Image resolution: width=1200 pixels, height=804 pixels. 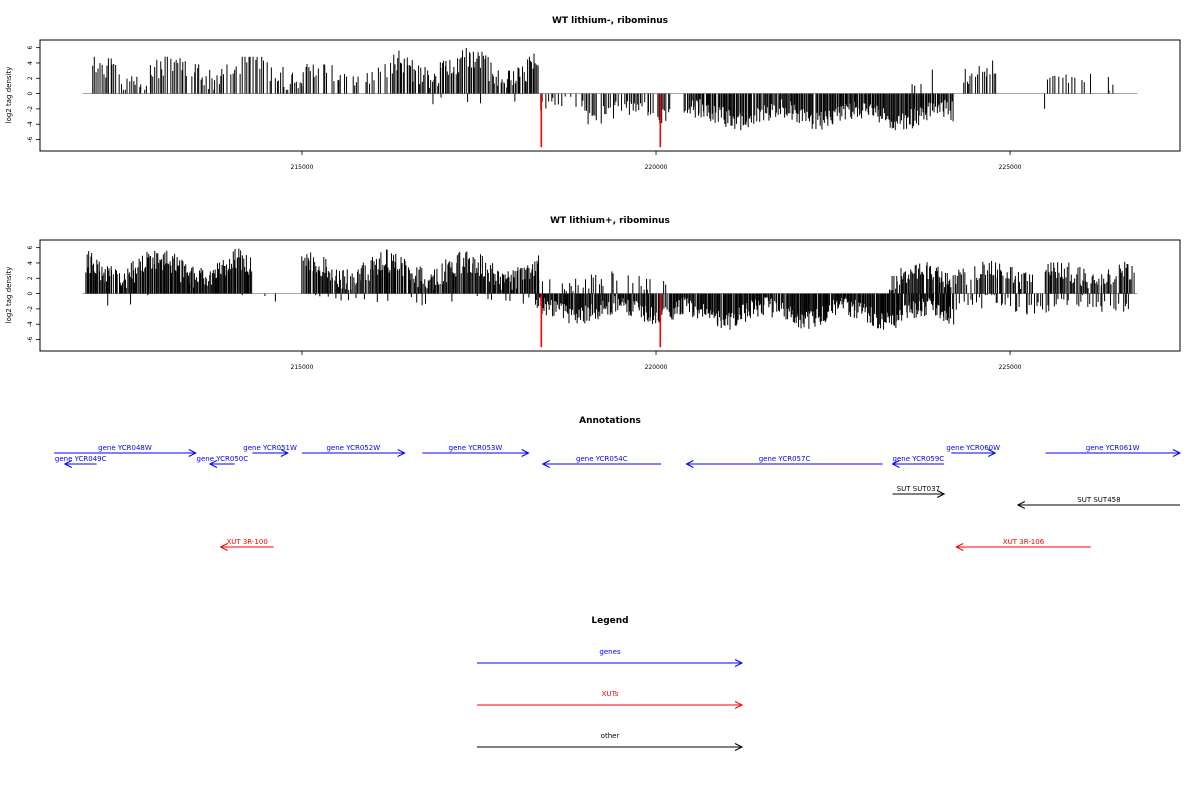 I want to click on axes-lithium-minus: 6 4 2 0 -2 -4 -6 215000 220000 225000, so click(x=524, y=108).